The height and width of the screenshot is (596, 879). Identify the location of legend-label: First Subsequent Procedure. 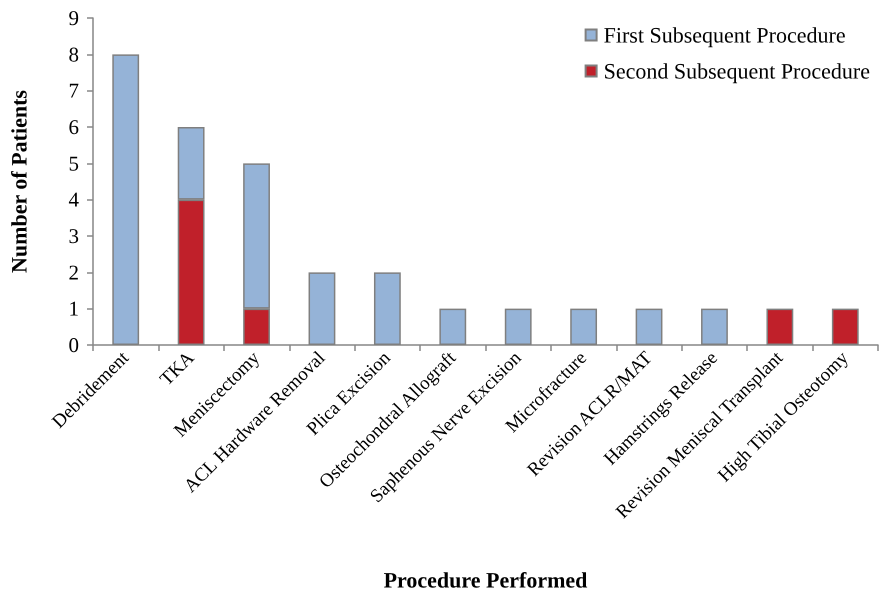
(725, 35).